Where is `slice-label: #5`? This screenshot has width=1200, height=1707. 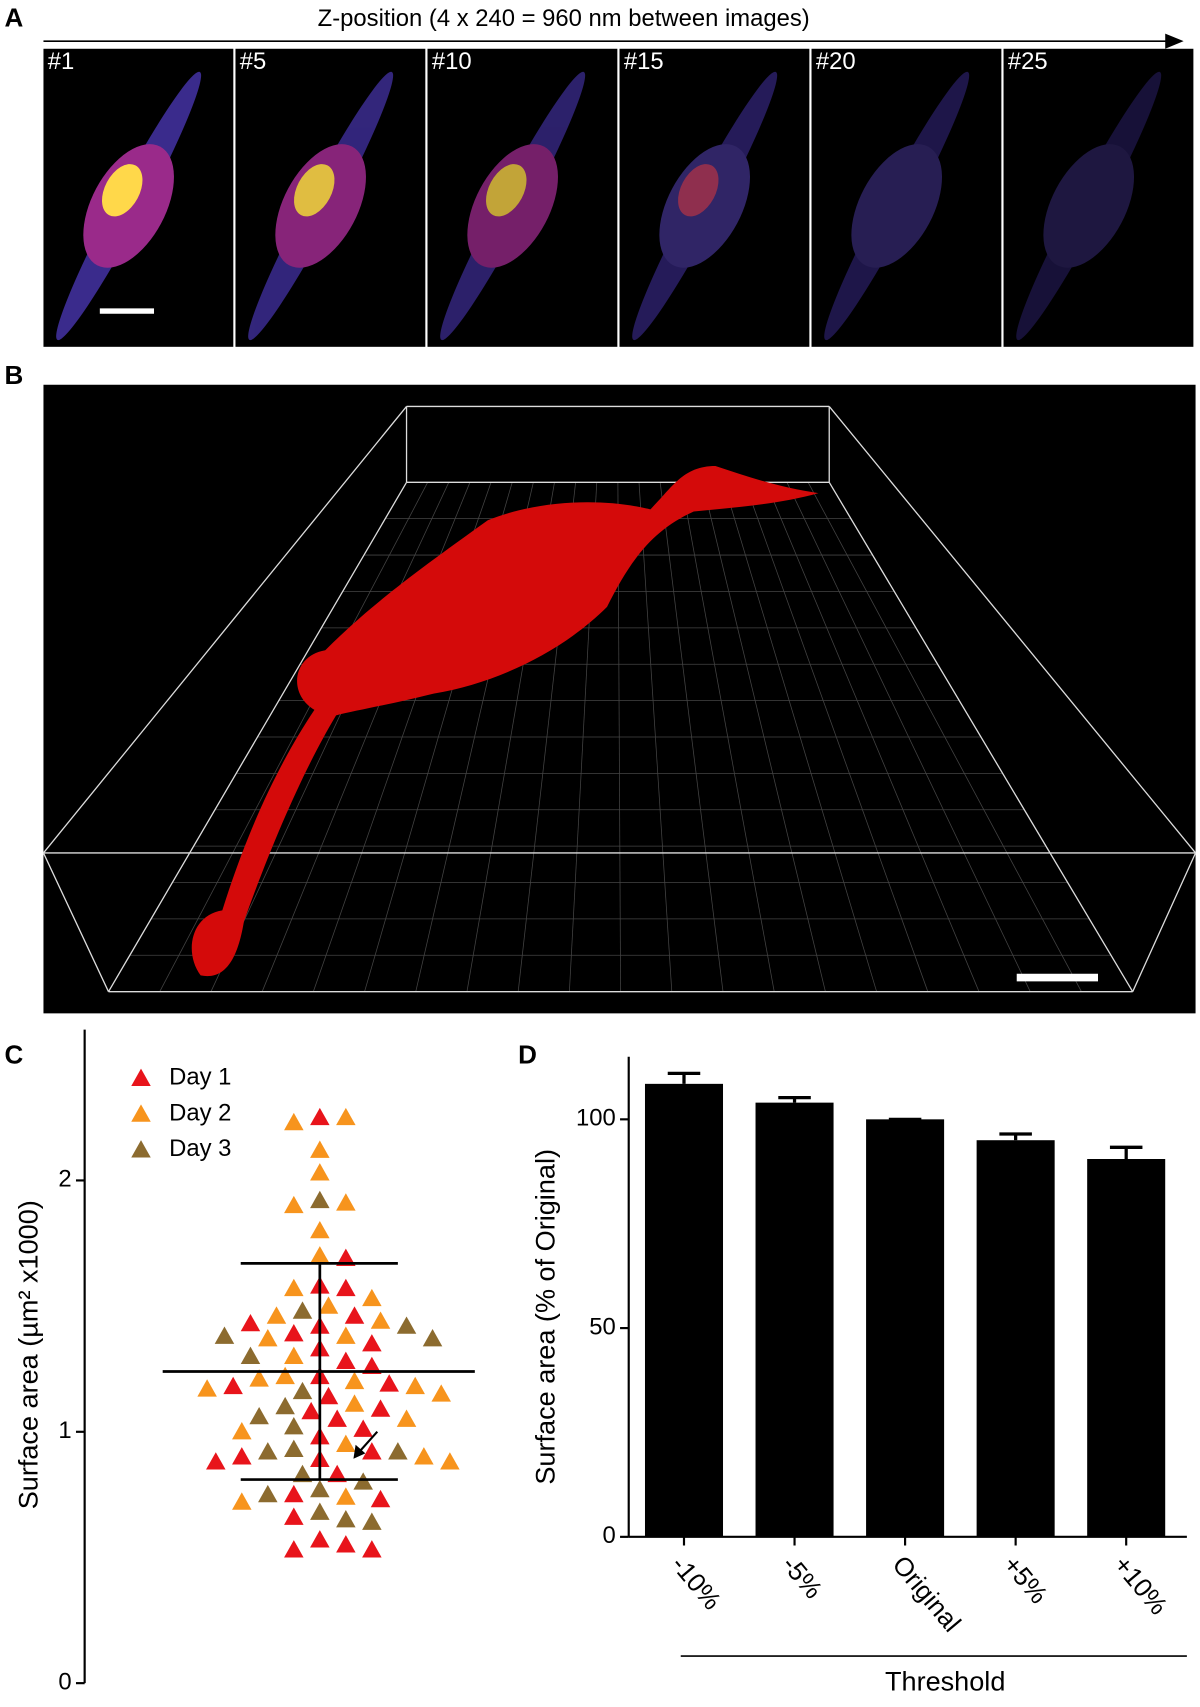
slice-label: #5 is located at coordinates (253, 61).